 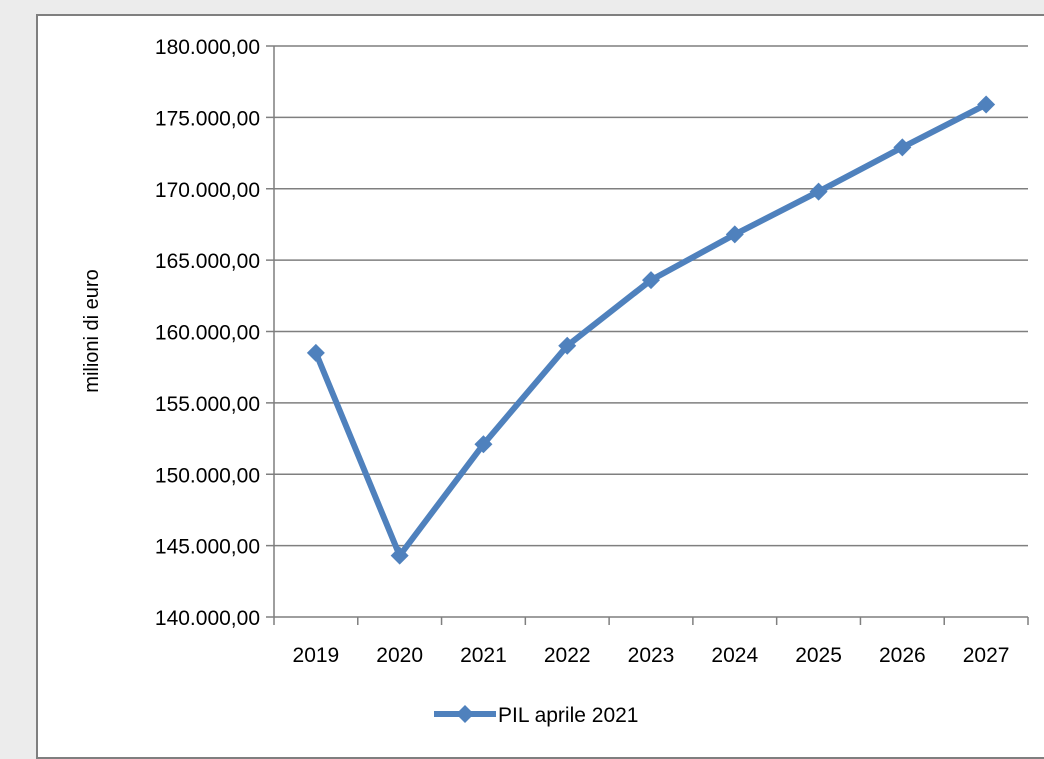 I want to click on y-tick-label: 155.000,00, so click(x=207, y=404).